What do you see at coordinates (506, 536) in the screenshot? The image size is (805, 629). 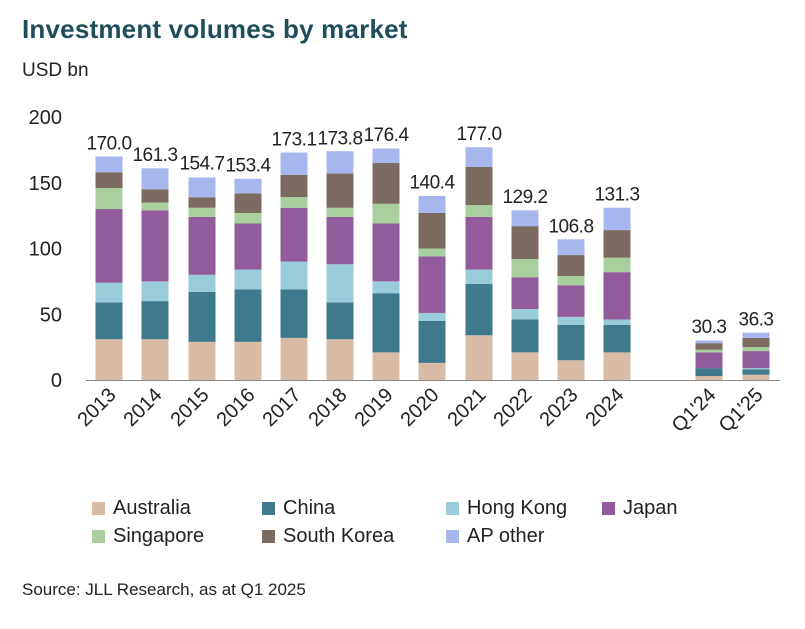 I see `legend-label: AP other` at bounding box center [506, 536].